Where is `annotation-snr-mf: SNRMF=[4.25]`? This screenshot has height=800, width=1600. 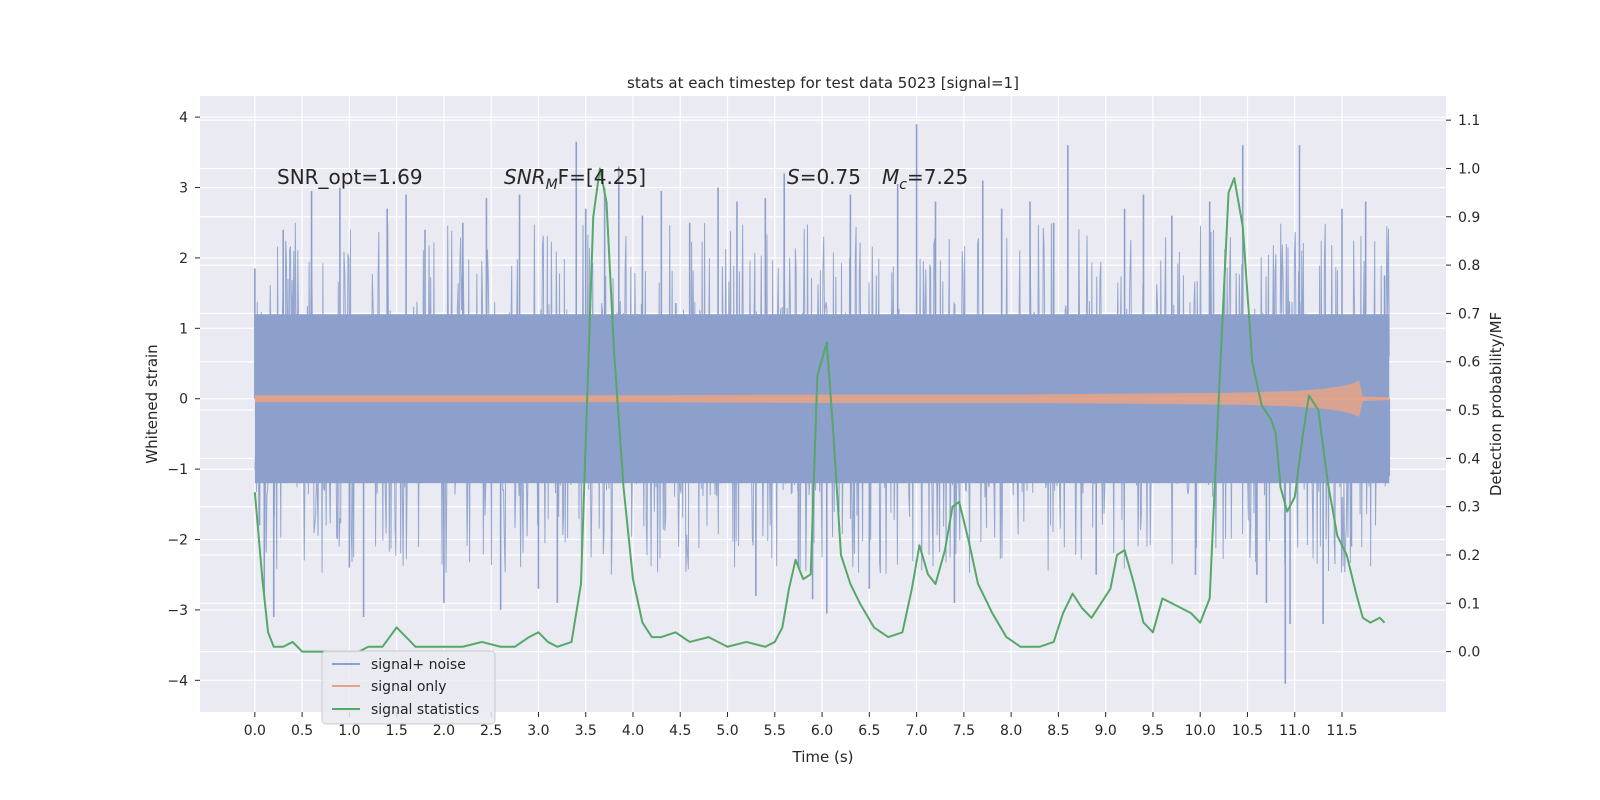
annotation-snr-mf: SNRMF=[4.25] is located at coordinates (575, 179).